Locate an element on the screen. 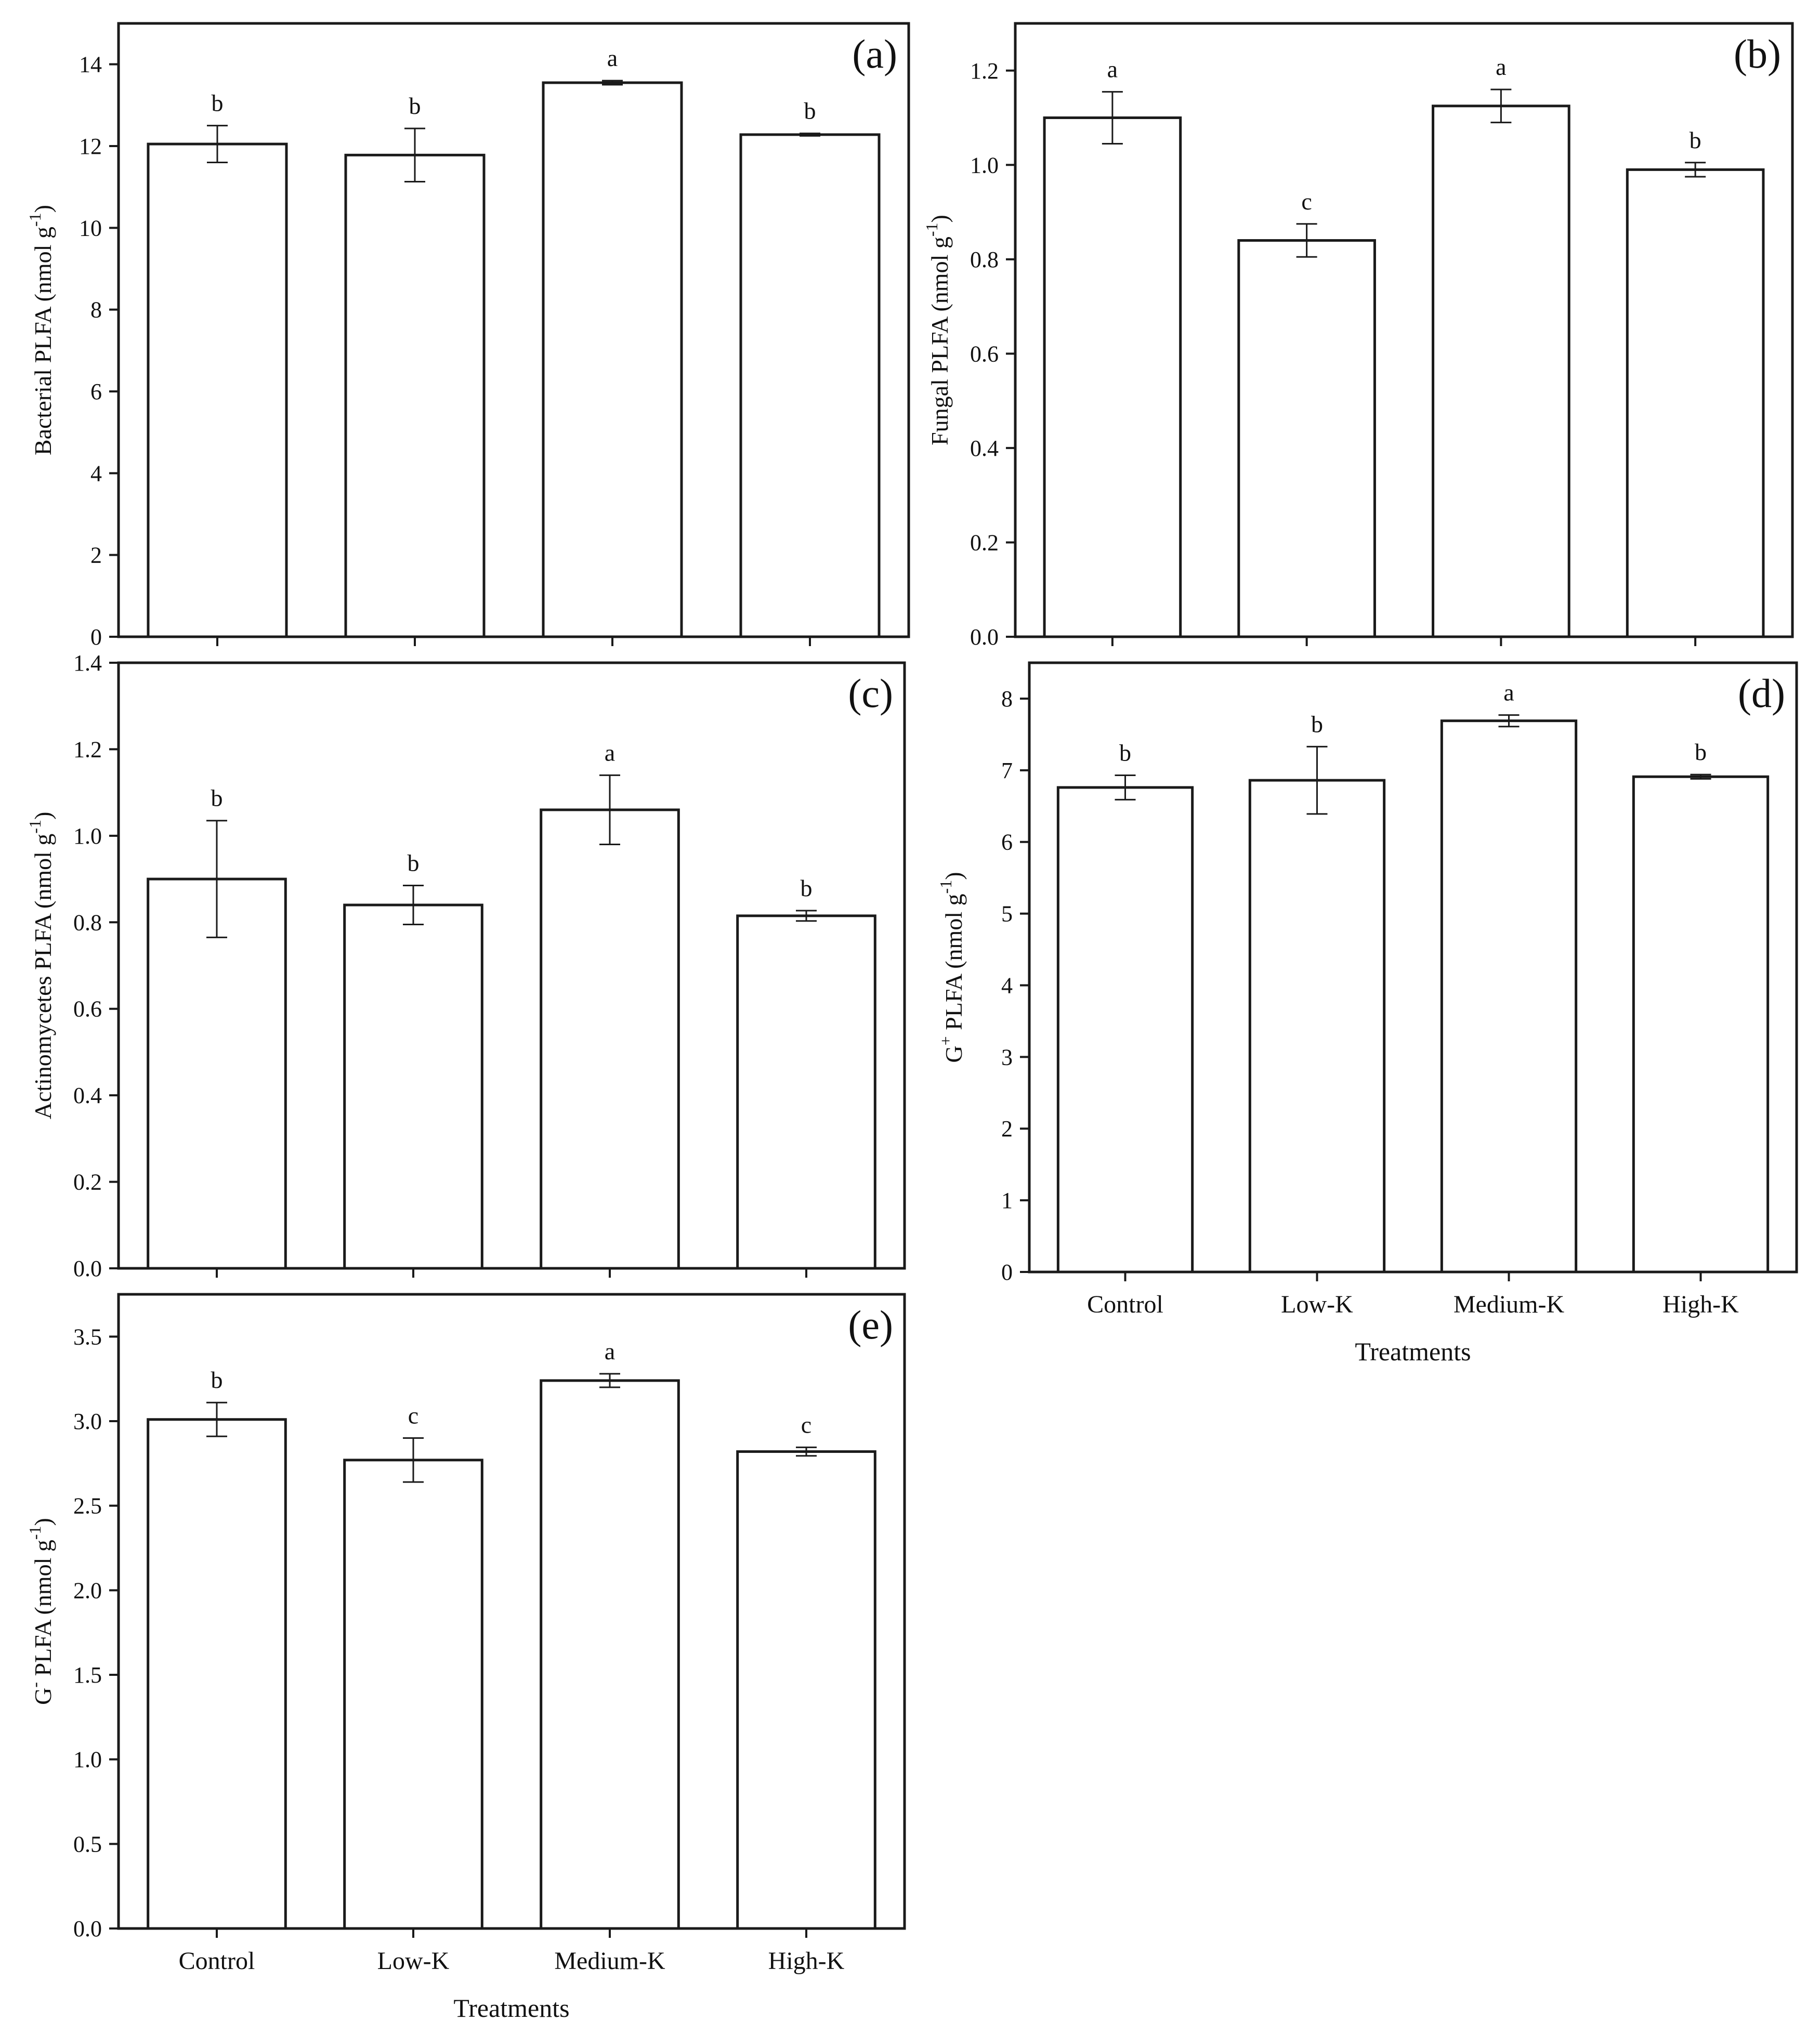 The height and width of the screenshot is (2034, 1820). y-axis-label: G+ PLFA (nmol g-1) is located at coordinates (951, 967).